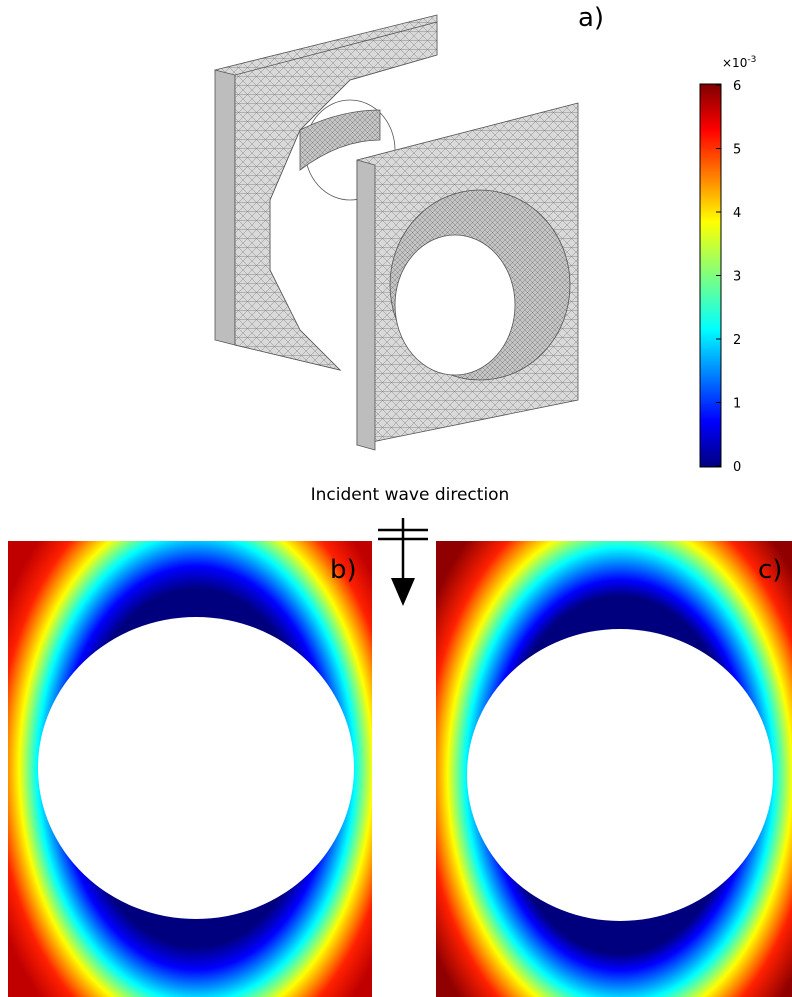  What do you see at coordinates (737, 340) in the screenshot?
I see `colorbar-tick-label: 2` at bounding box center [737, 340].